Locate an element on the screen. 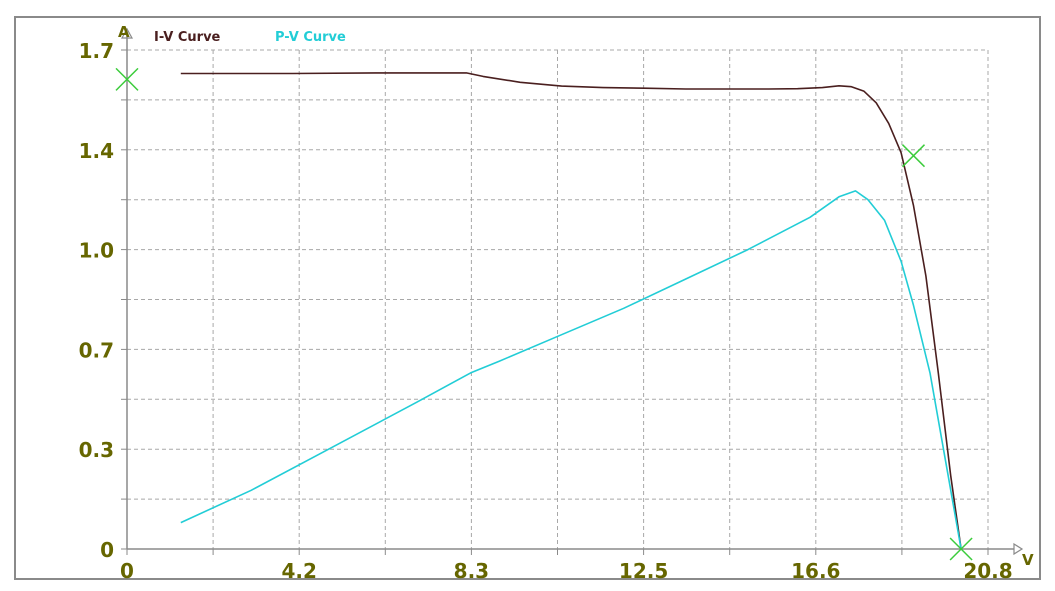 The height and width of the screenshot is (591, 1055). y-tick-label: 1.4 is located at coordinates (96, 151).